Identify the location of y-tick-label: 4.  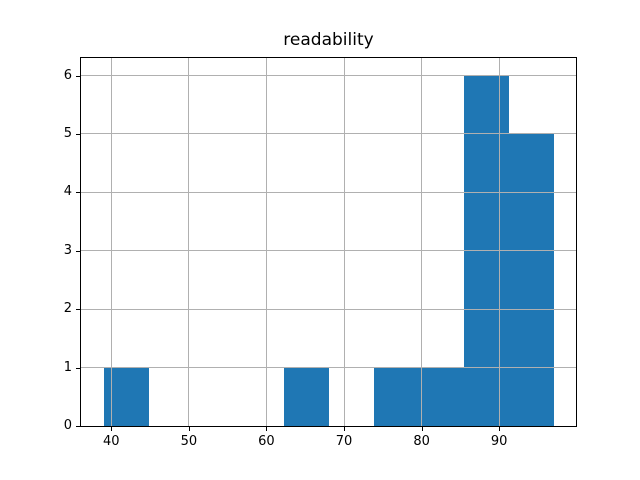
(67, 192).